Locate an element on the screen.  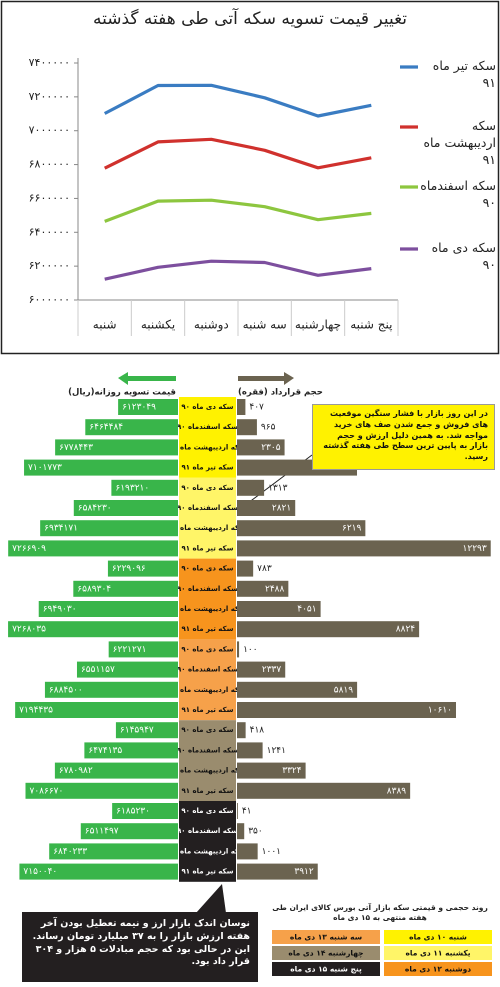
price-label: ۶۴۷۴۱۳۵ is located at coordinates (105, 751).